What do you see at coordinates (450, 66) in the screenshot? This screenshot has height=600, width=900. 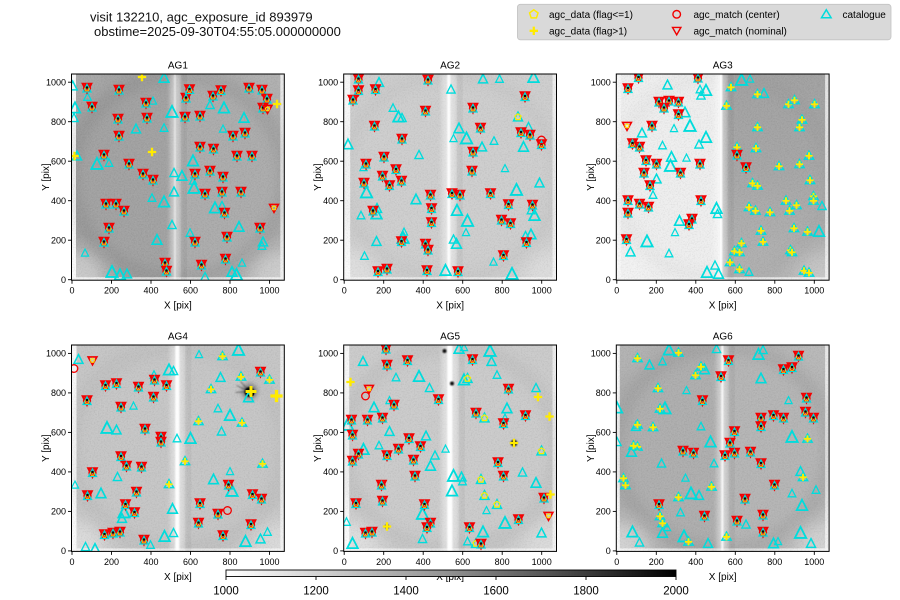 I see `svg-text: AG2` at bounding box center [450, 66].